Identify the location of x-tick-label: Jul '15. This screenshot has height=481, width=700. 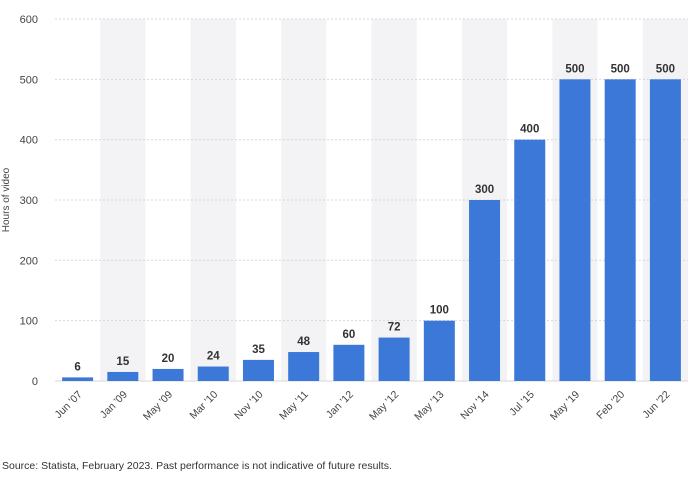
(522, 404).